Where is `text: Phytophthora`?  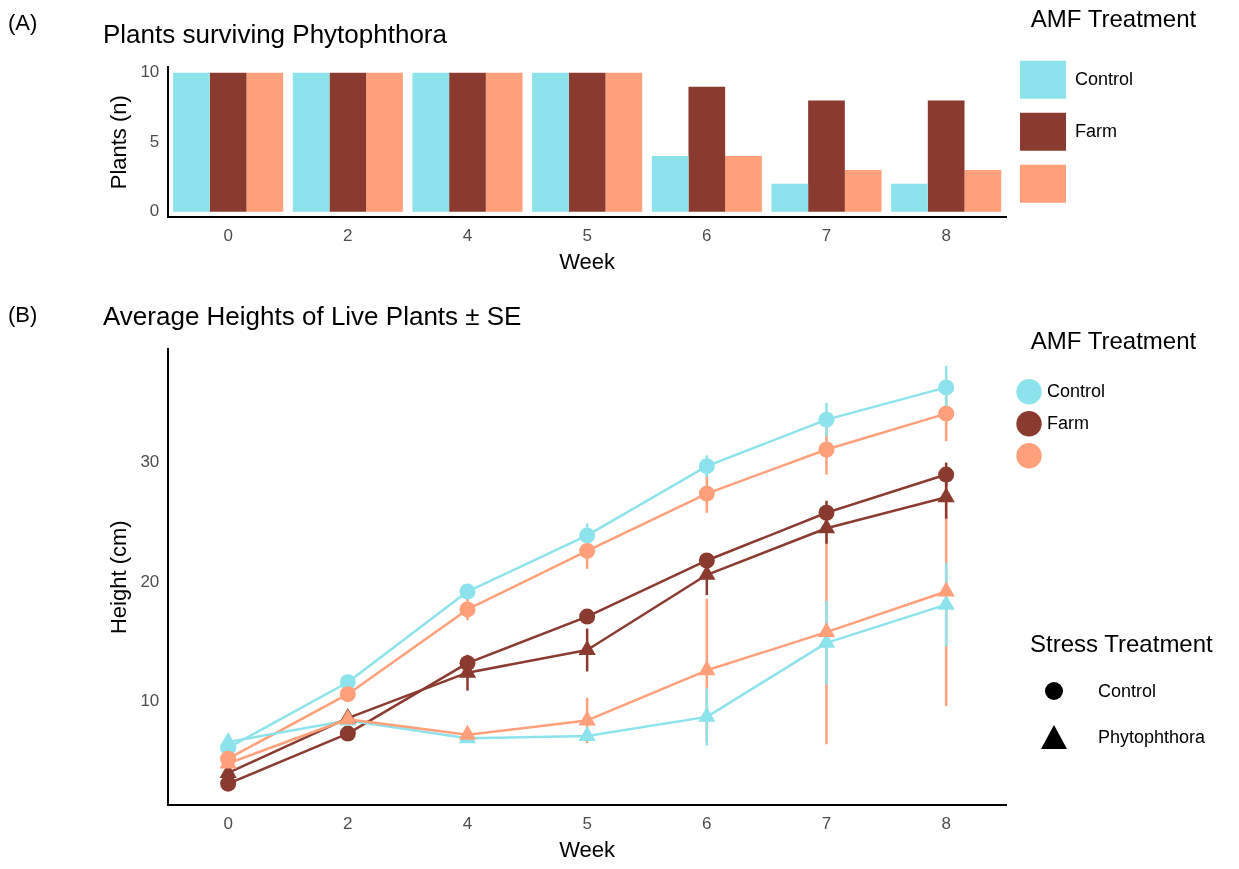
text: Phytophthora is located at coordinates (1152, 737).